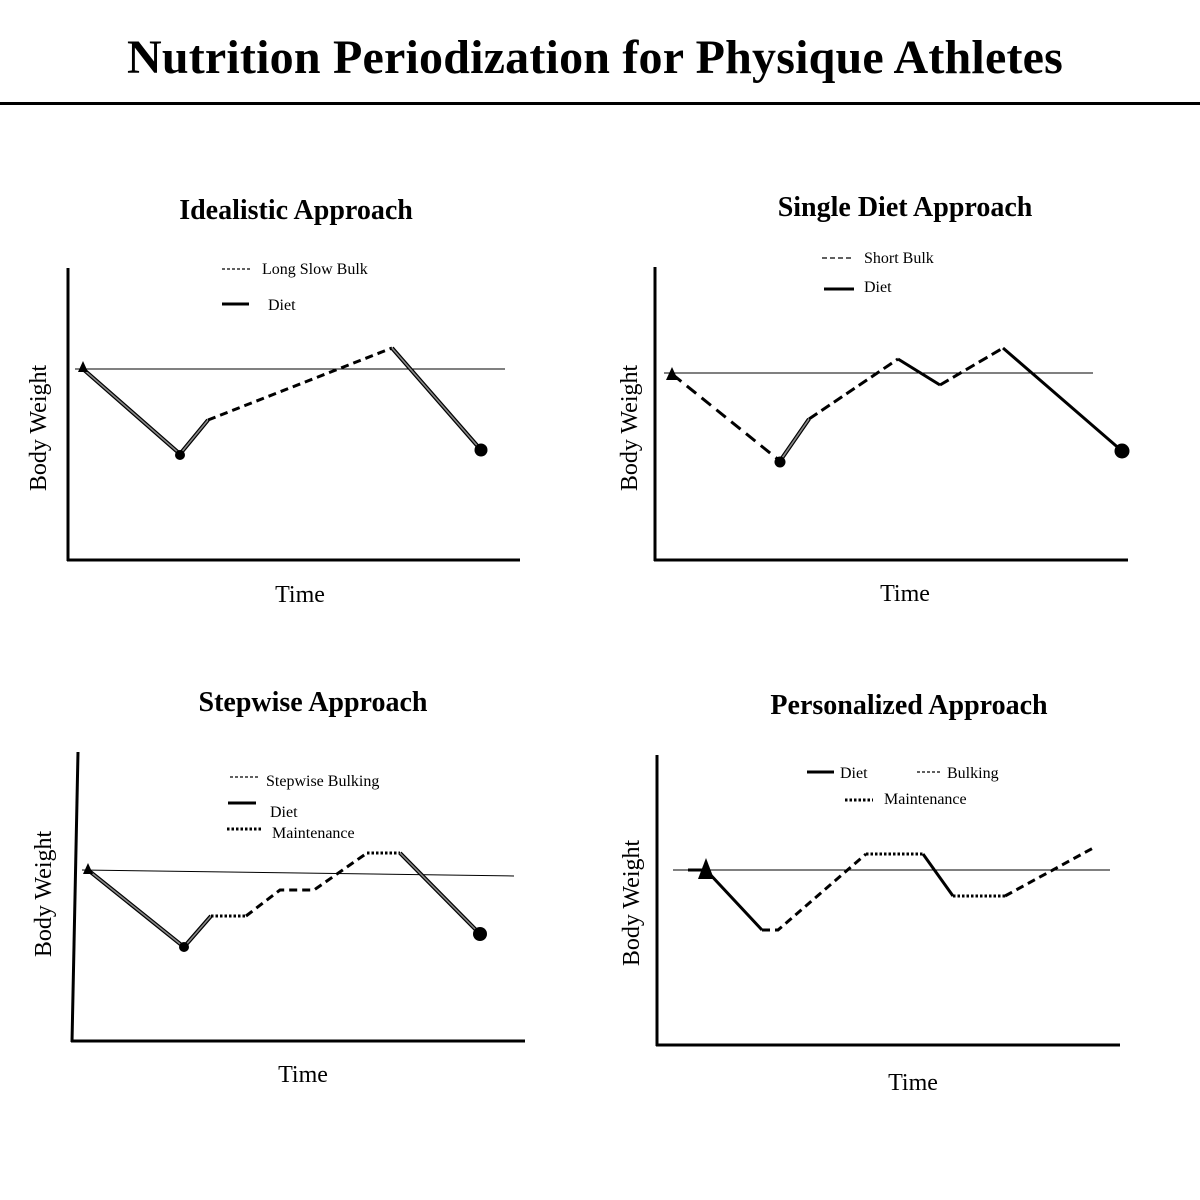  I want to click on legend-label-short-bulk: Short Bulk, so click(899, 258).